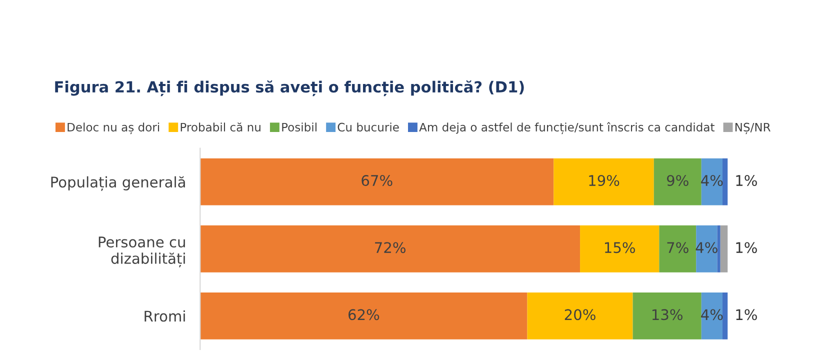  I want to click on chart-title: Figura 21. Ați fi dispus să aveți o funcție politică? (D1), so click(289, 88).